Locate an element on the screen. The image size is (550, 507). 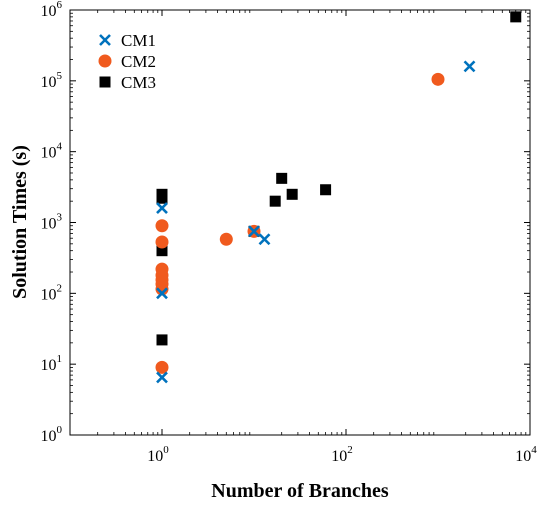
legend-label-cm2: CM2 is located at coordinates (138, 61).